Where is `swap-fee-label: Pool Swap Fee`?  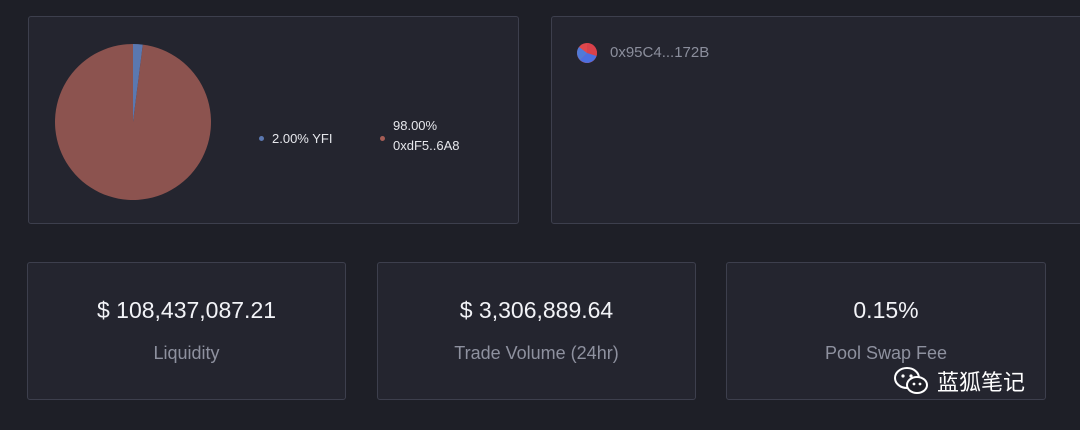 swap-fee-label: Pool Swap Fee is located at coordinates (886, 353).